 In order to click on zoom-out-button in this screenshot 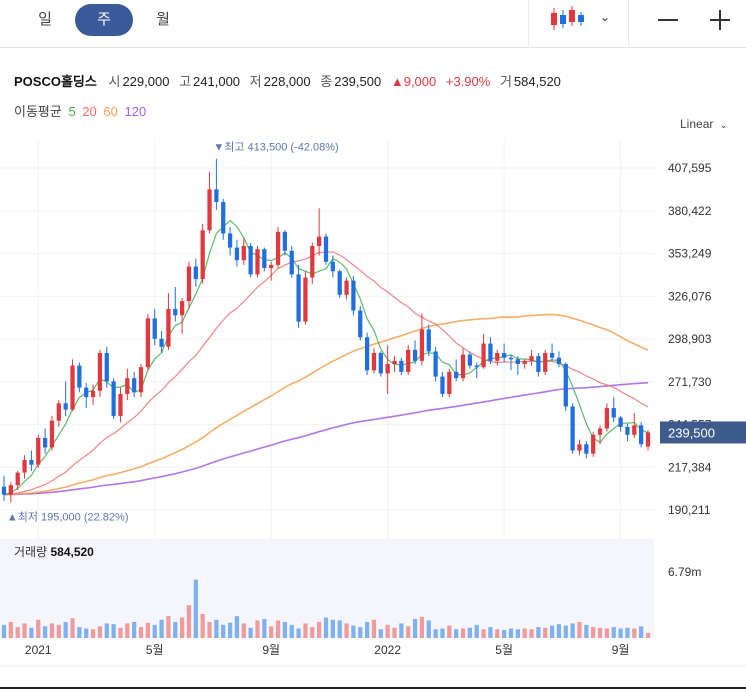, I will do `click(668, 20)`.